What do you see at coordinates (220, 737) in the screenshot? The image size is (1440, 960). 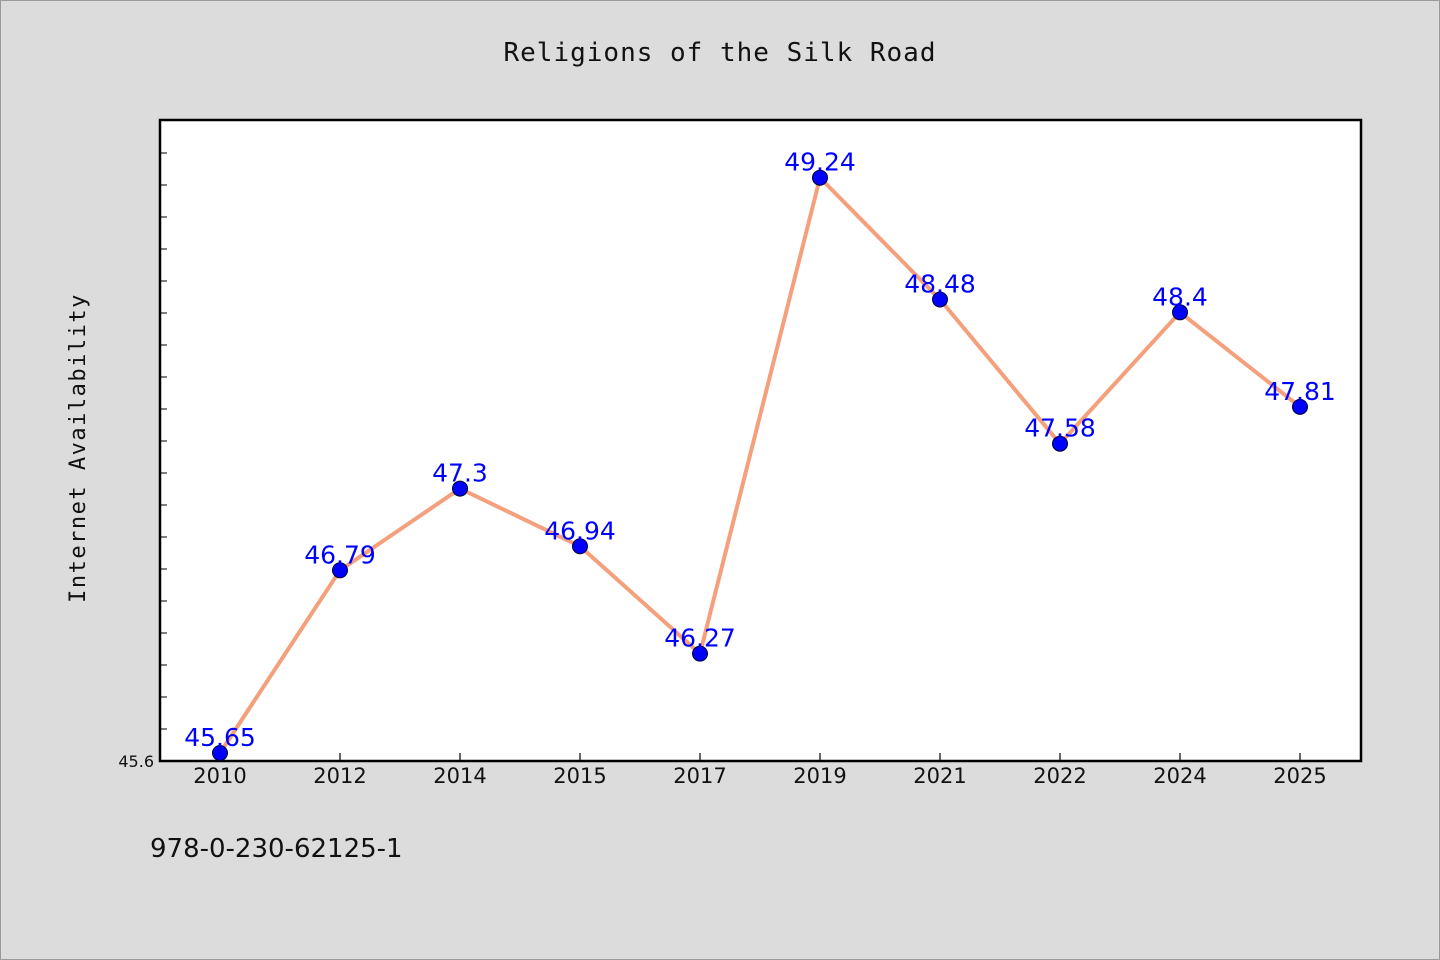 I see `data-label: 45.65` at bounding box center [220, 737].